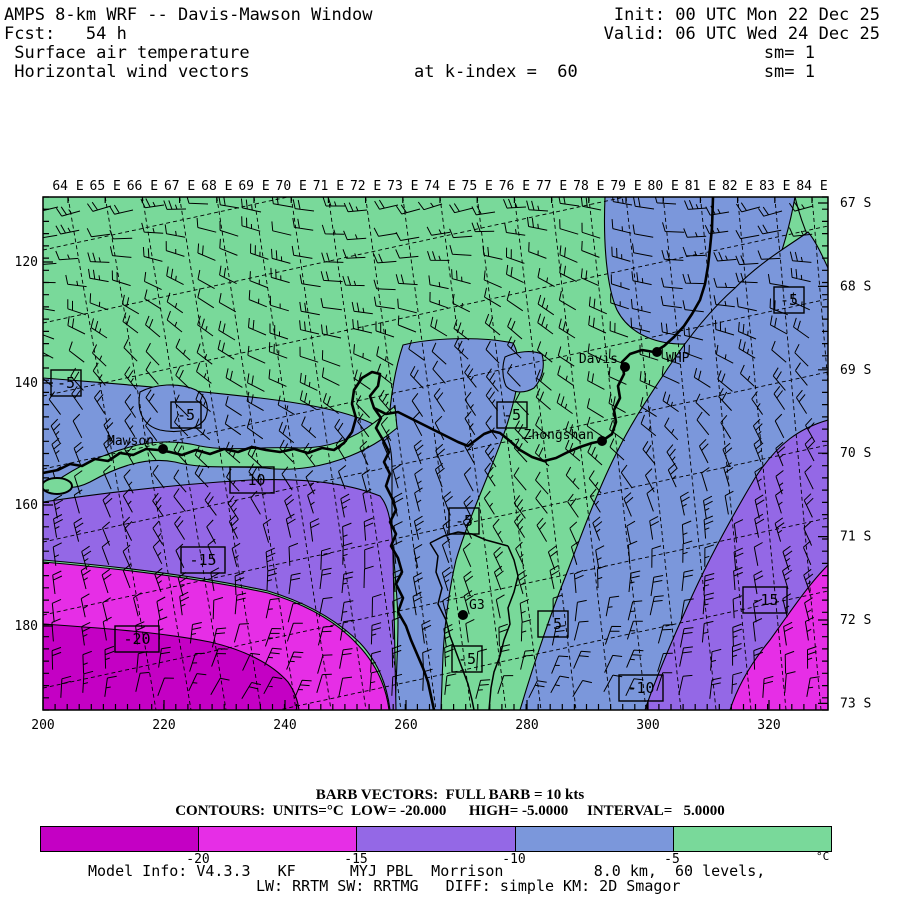  Describe the element at coordinates (105, 186) in the screenshot. I see `top-axis-label: 65 E` at that location.